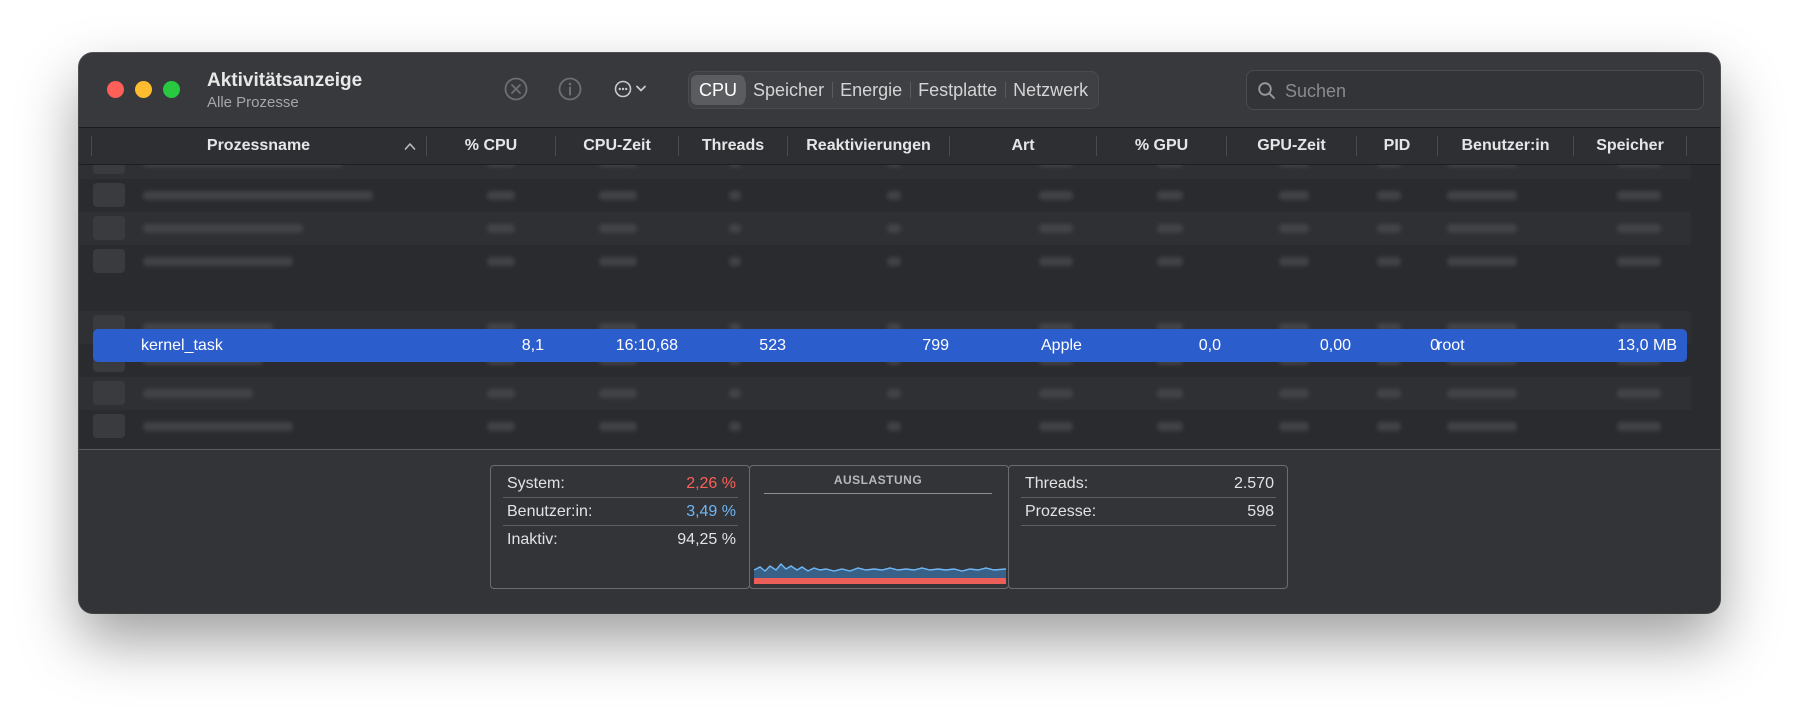  What do you see at coordinates (1057, 483) in the screenshot?
I see `stat-threads-label: Threads:` at bounding box center [1057, 483].